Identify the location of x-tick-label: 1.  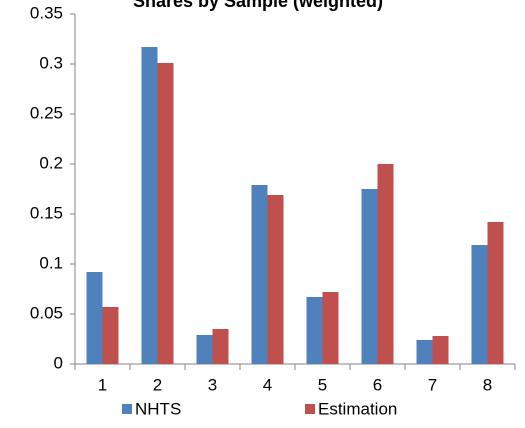
(102, 384).